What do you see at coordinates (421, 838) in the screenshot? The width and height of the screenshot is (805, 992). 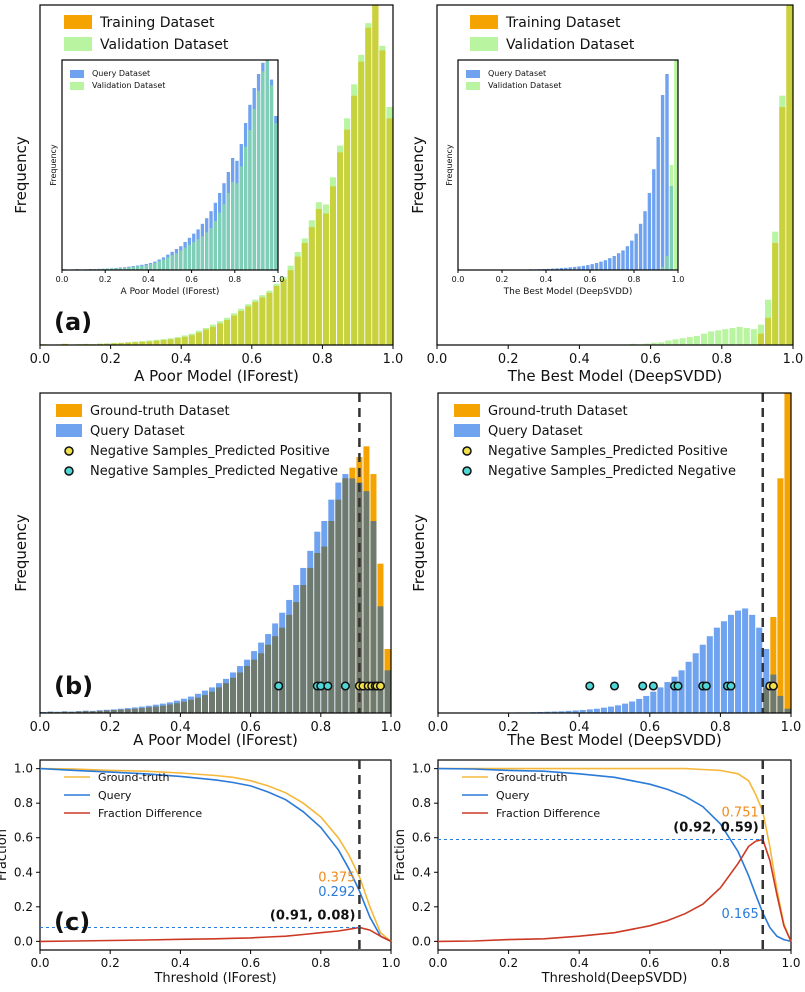 I see `y-tick-label: 0.6` at bounding box center [421, 838].